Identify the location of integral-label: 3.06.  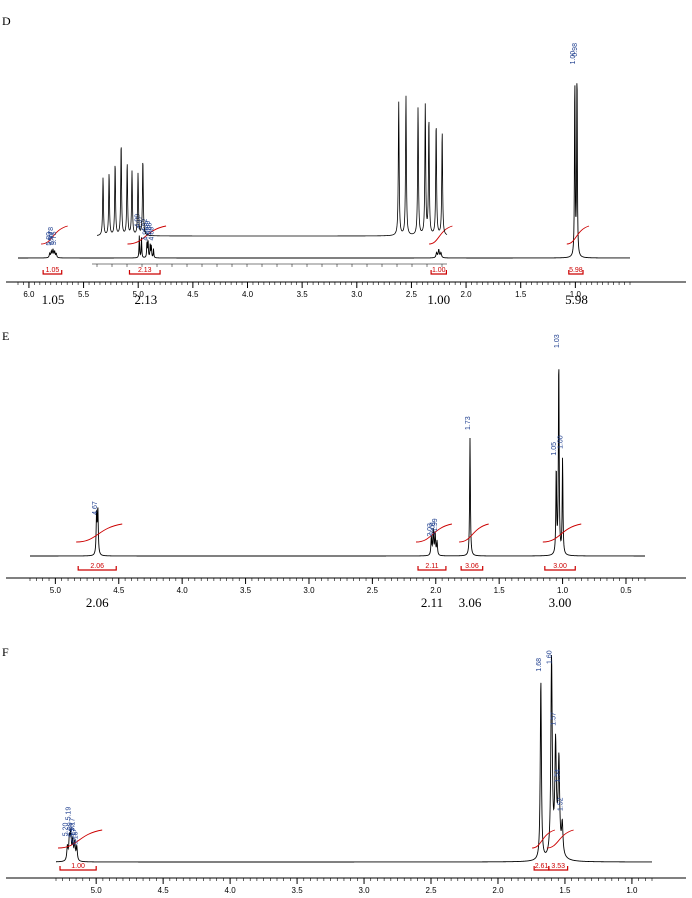
(470, 602).